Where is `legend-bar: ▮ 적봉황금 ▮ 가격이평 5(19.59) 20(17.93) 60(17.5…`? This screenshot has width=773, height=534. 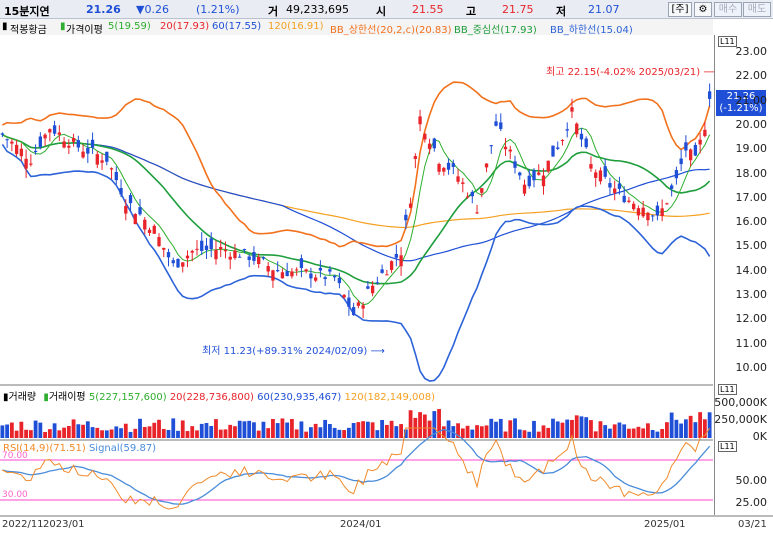 legend-bar: ▮ 적봉황금 ▮ 가격이평 5(19.59) 20(17.93) 60(17.5… is located at coordinates (356, 27).